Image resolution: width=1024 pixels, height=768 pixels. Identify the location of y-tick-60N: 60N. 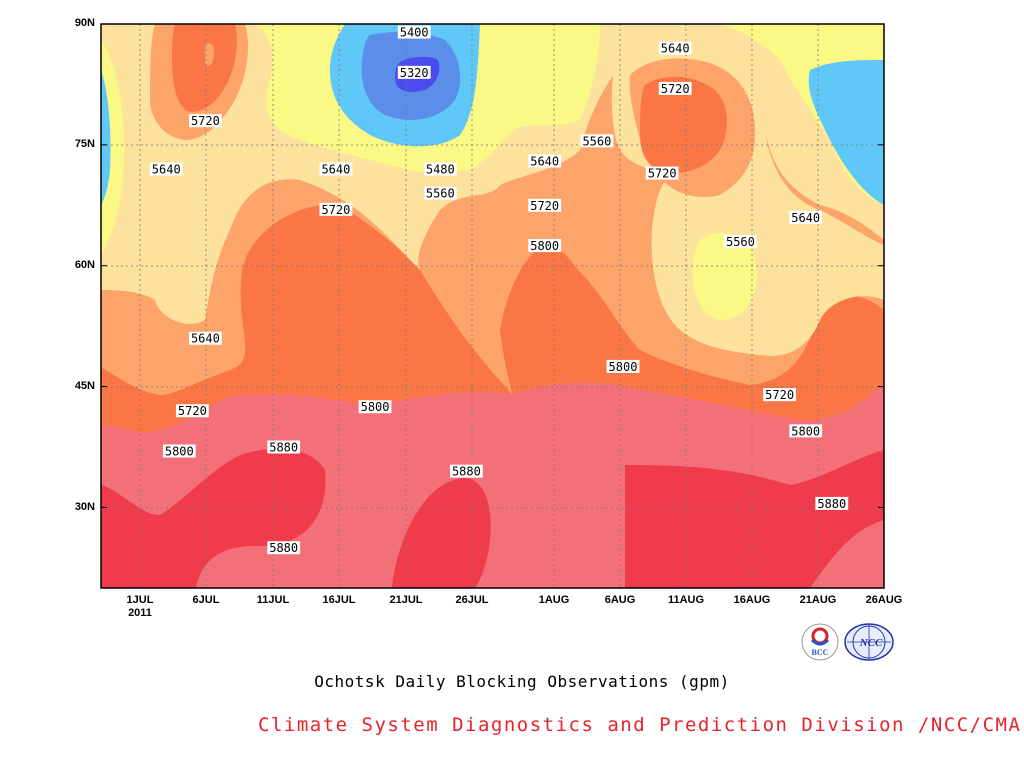
(84, 265).